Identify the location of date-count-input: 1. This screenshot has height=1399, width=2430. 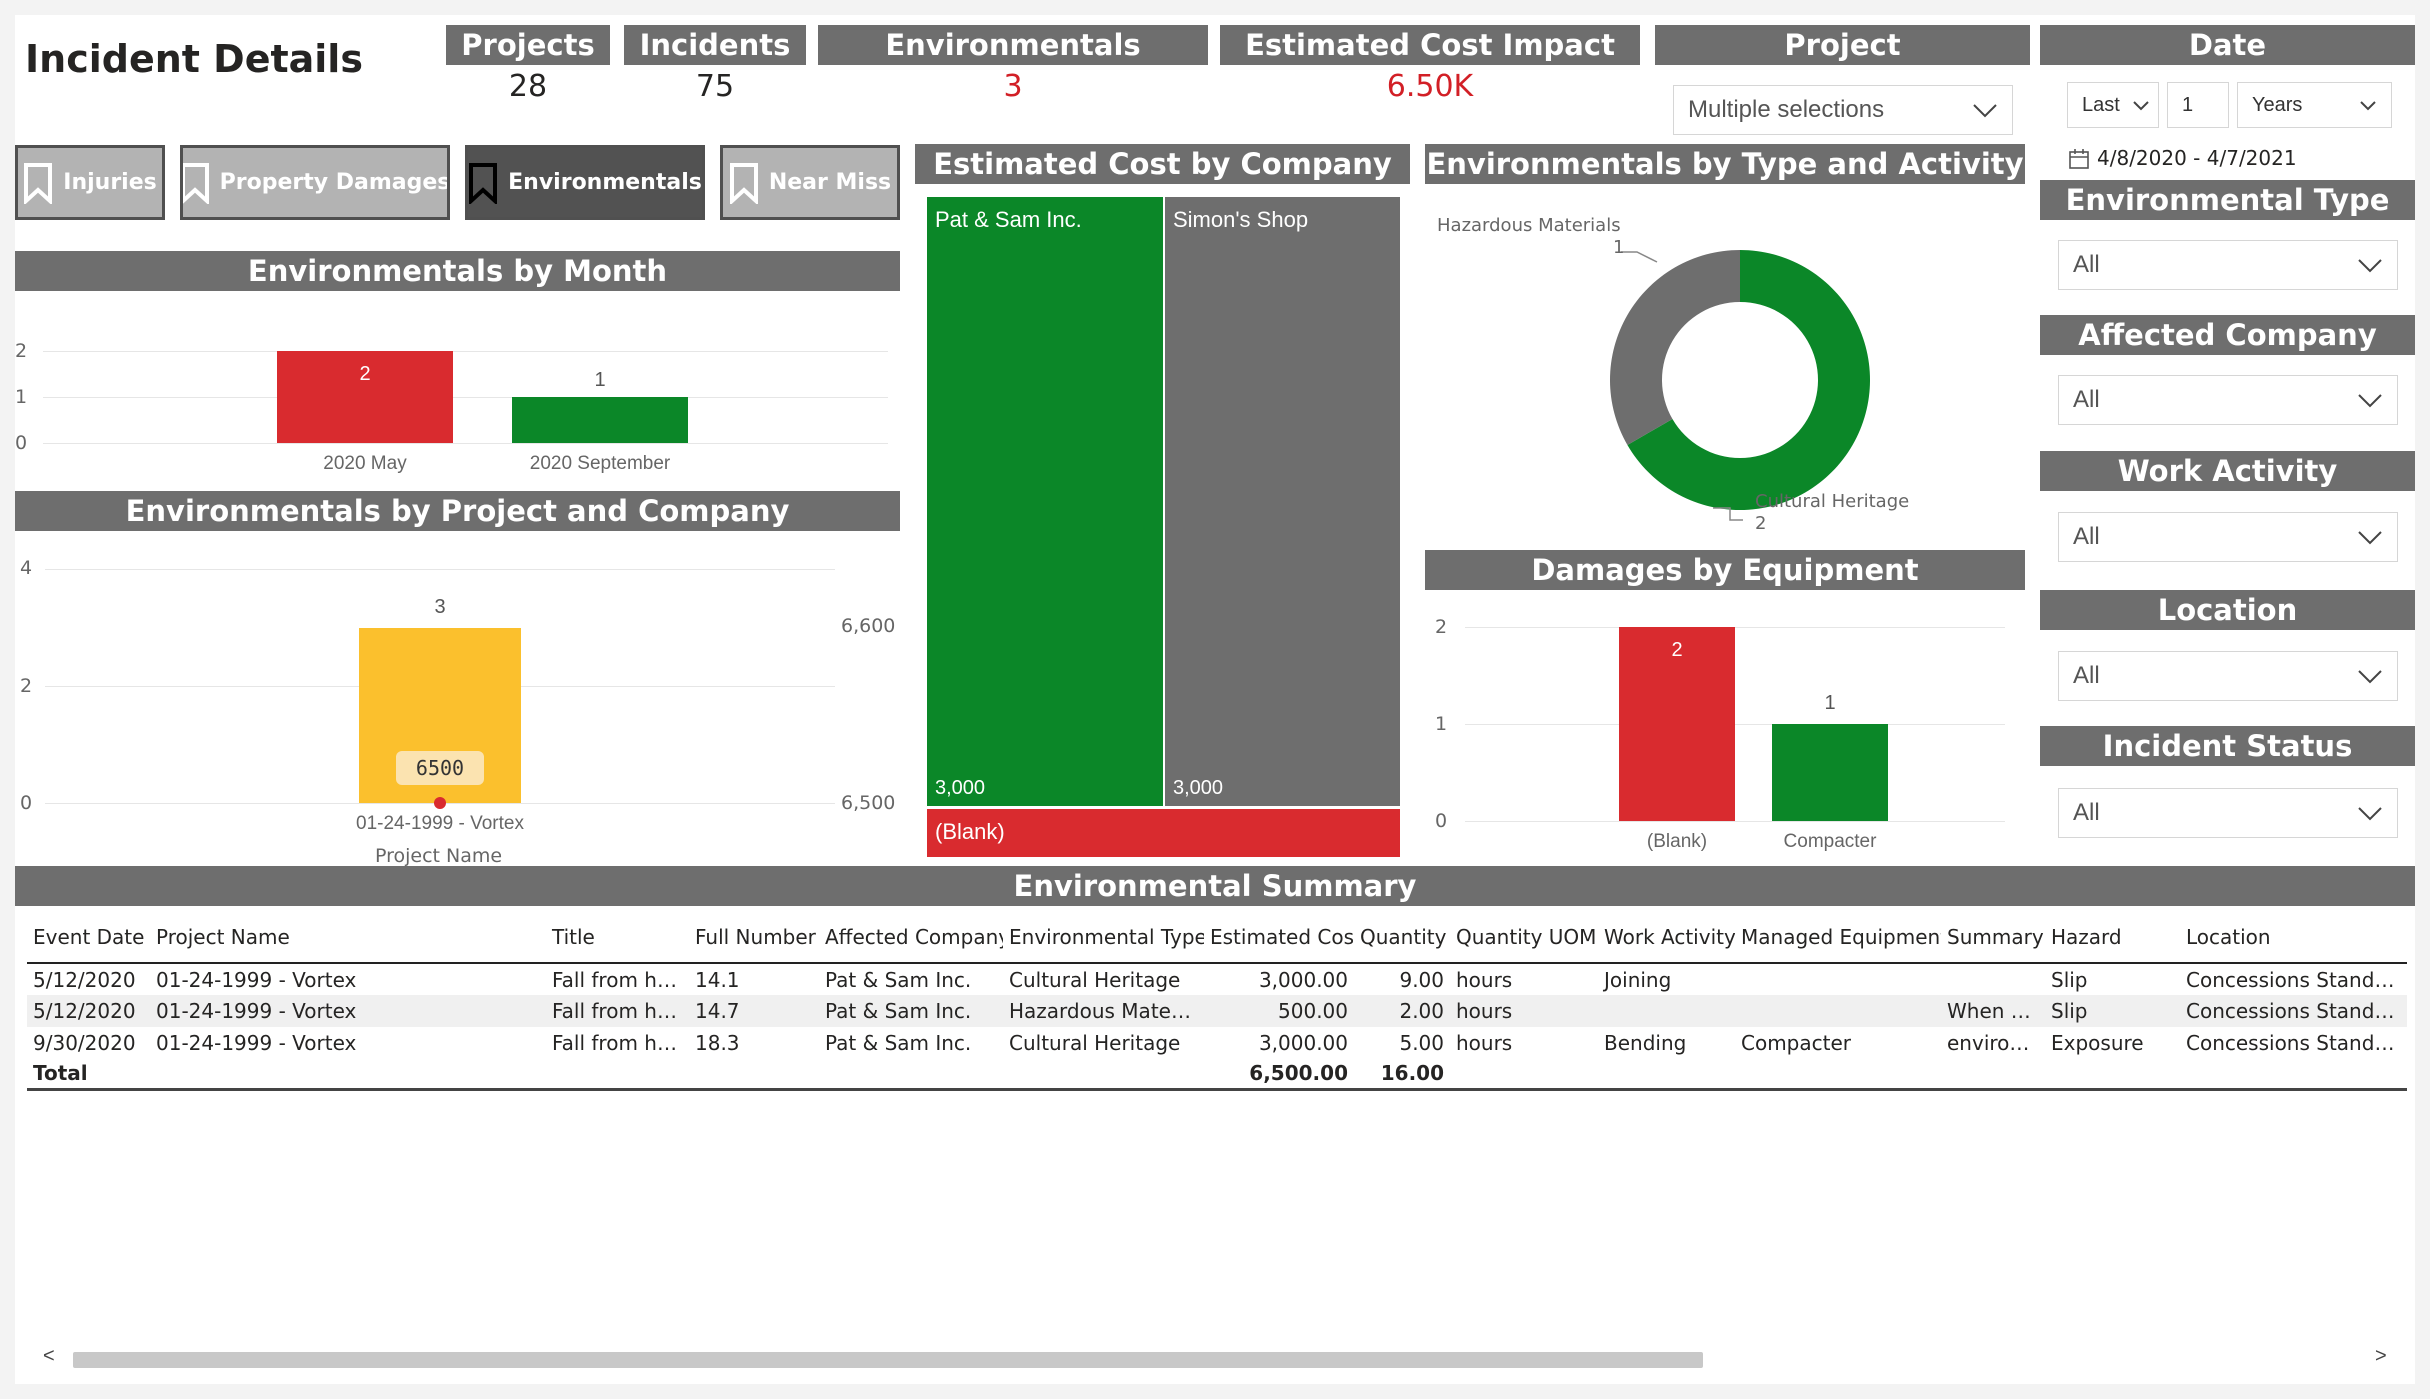
(2198, 105).